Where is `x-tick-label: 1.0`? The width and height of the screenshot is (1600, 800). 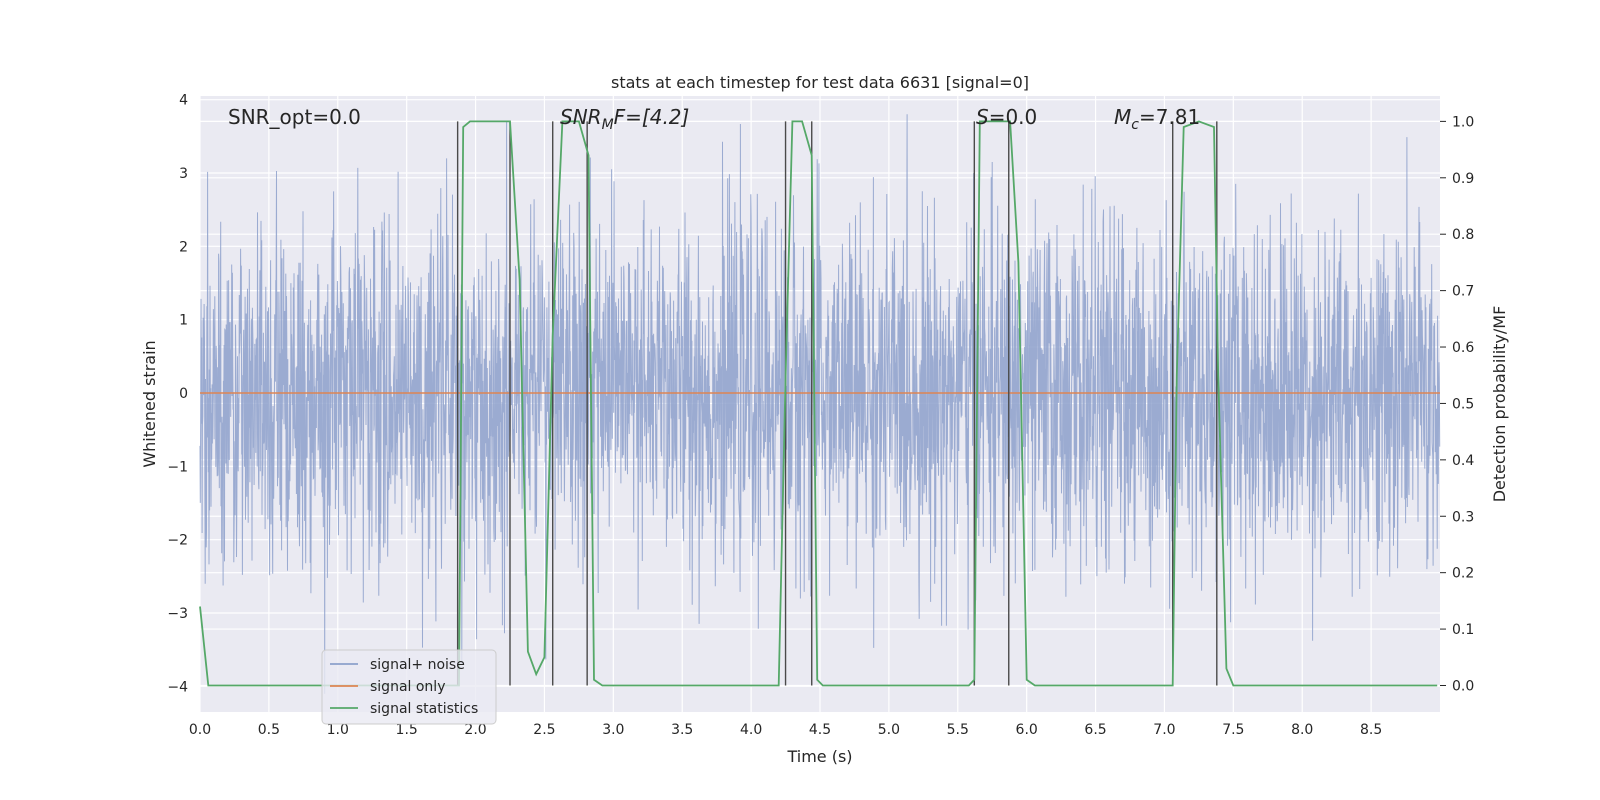
x-tick-label: 1.0 is located at coordinates (338, 730).